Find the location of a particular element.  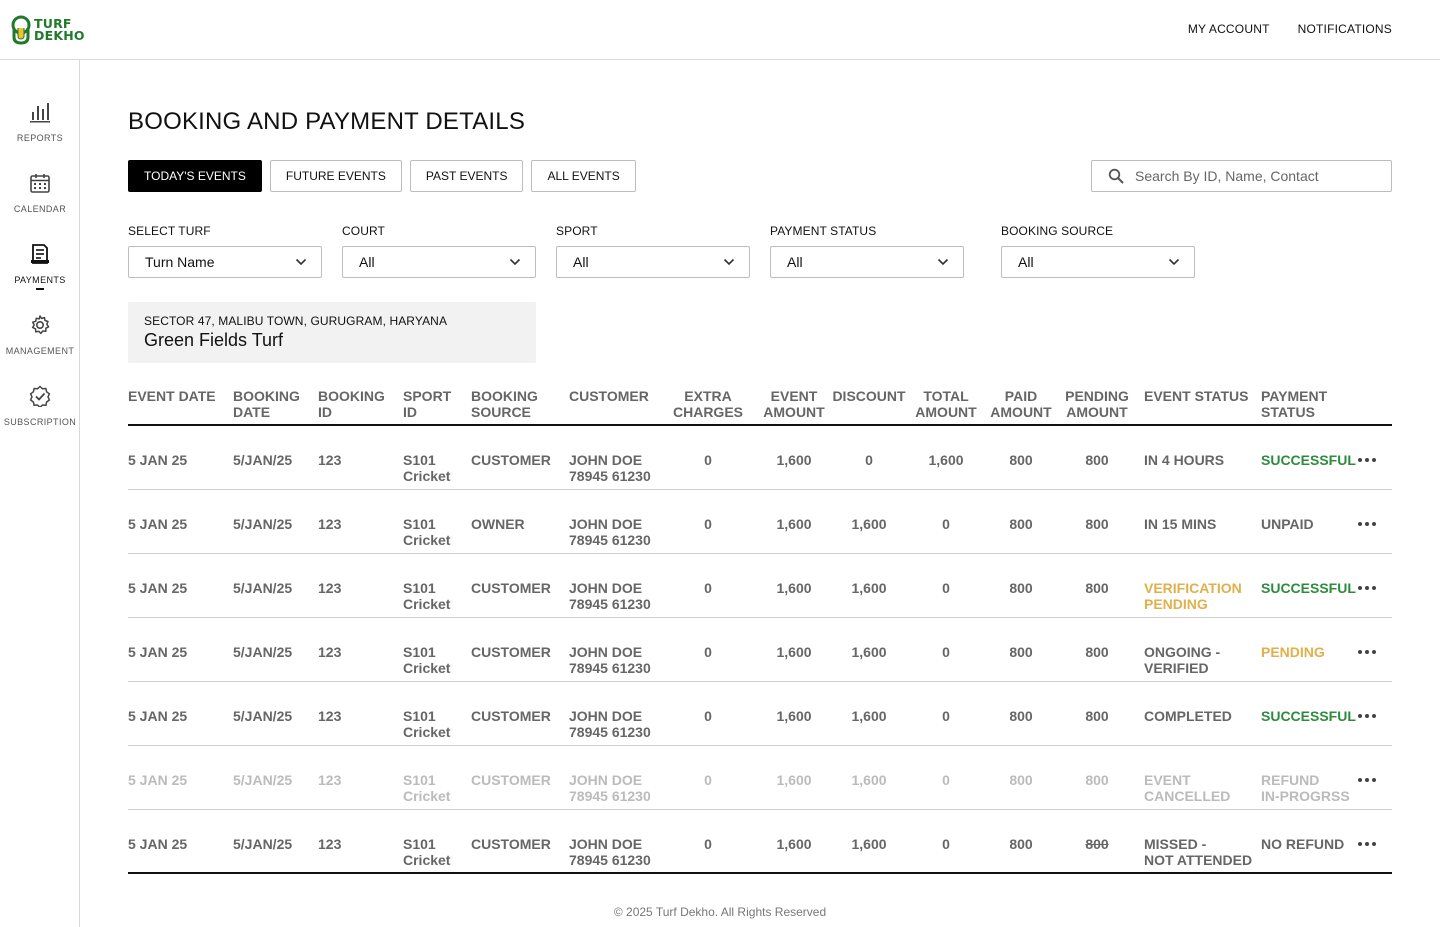

cell-booking-source: CUSTOMER is located at coordinates (511, 652).